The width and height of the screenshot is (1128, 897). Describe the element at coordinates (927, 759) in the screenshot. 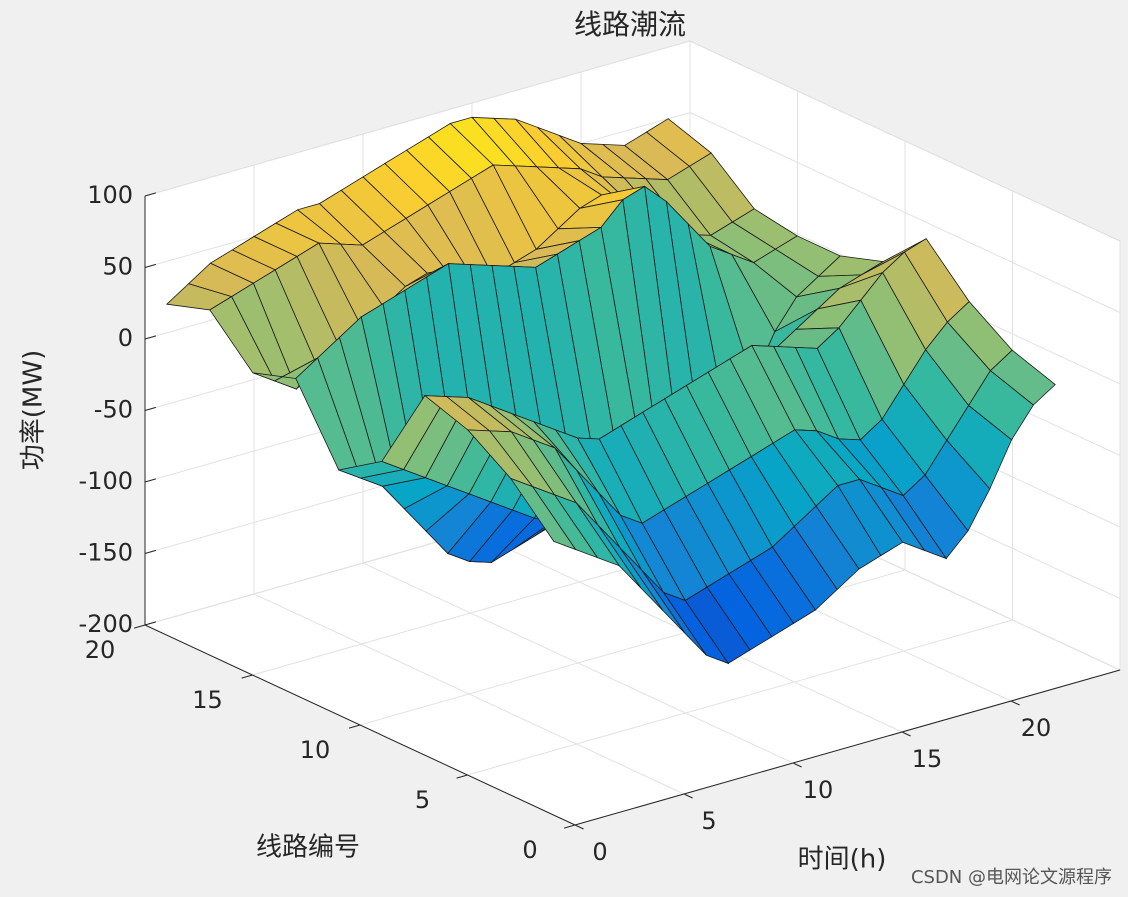

I see `x-tick-label: 15` at that location.